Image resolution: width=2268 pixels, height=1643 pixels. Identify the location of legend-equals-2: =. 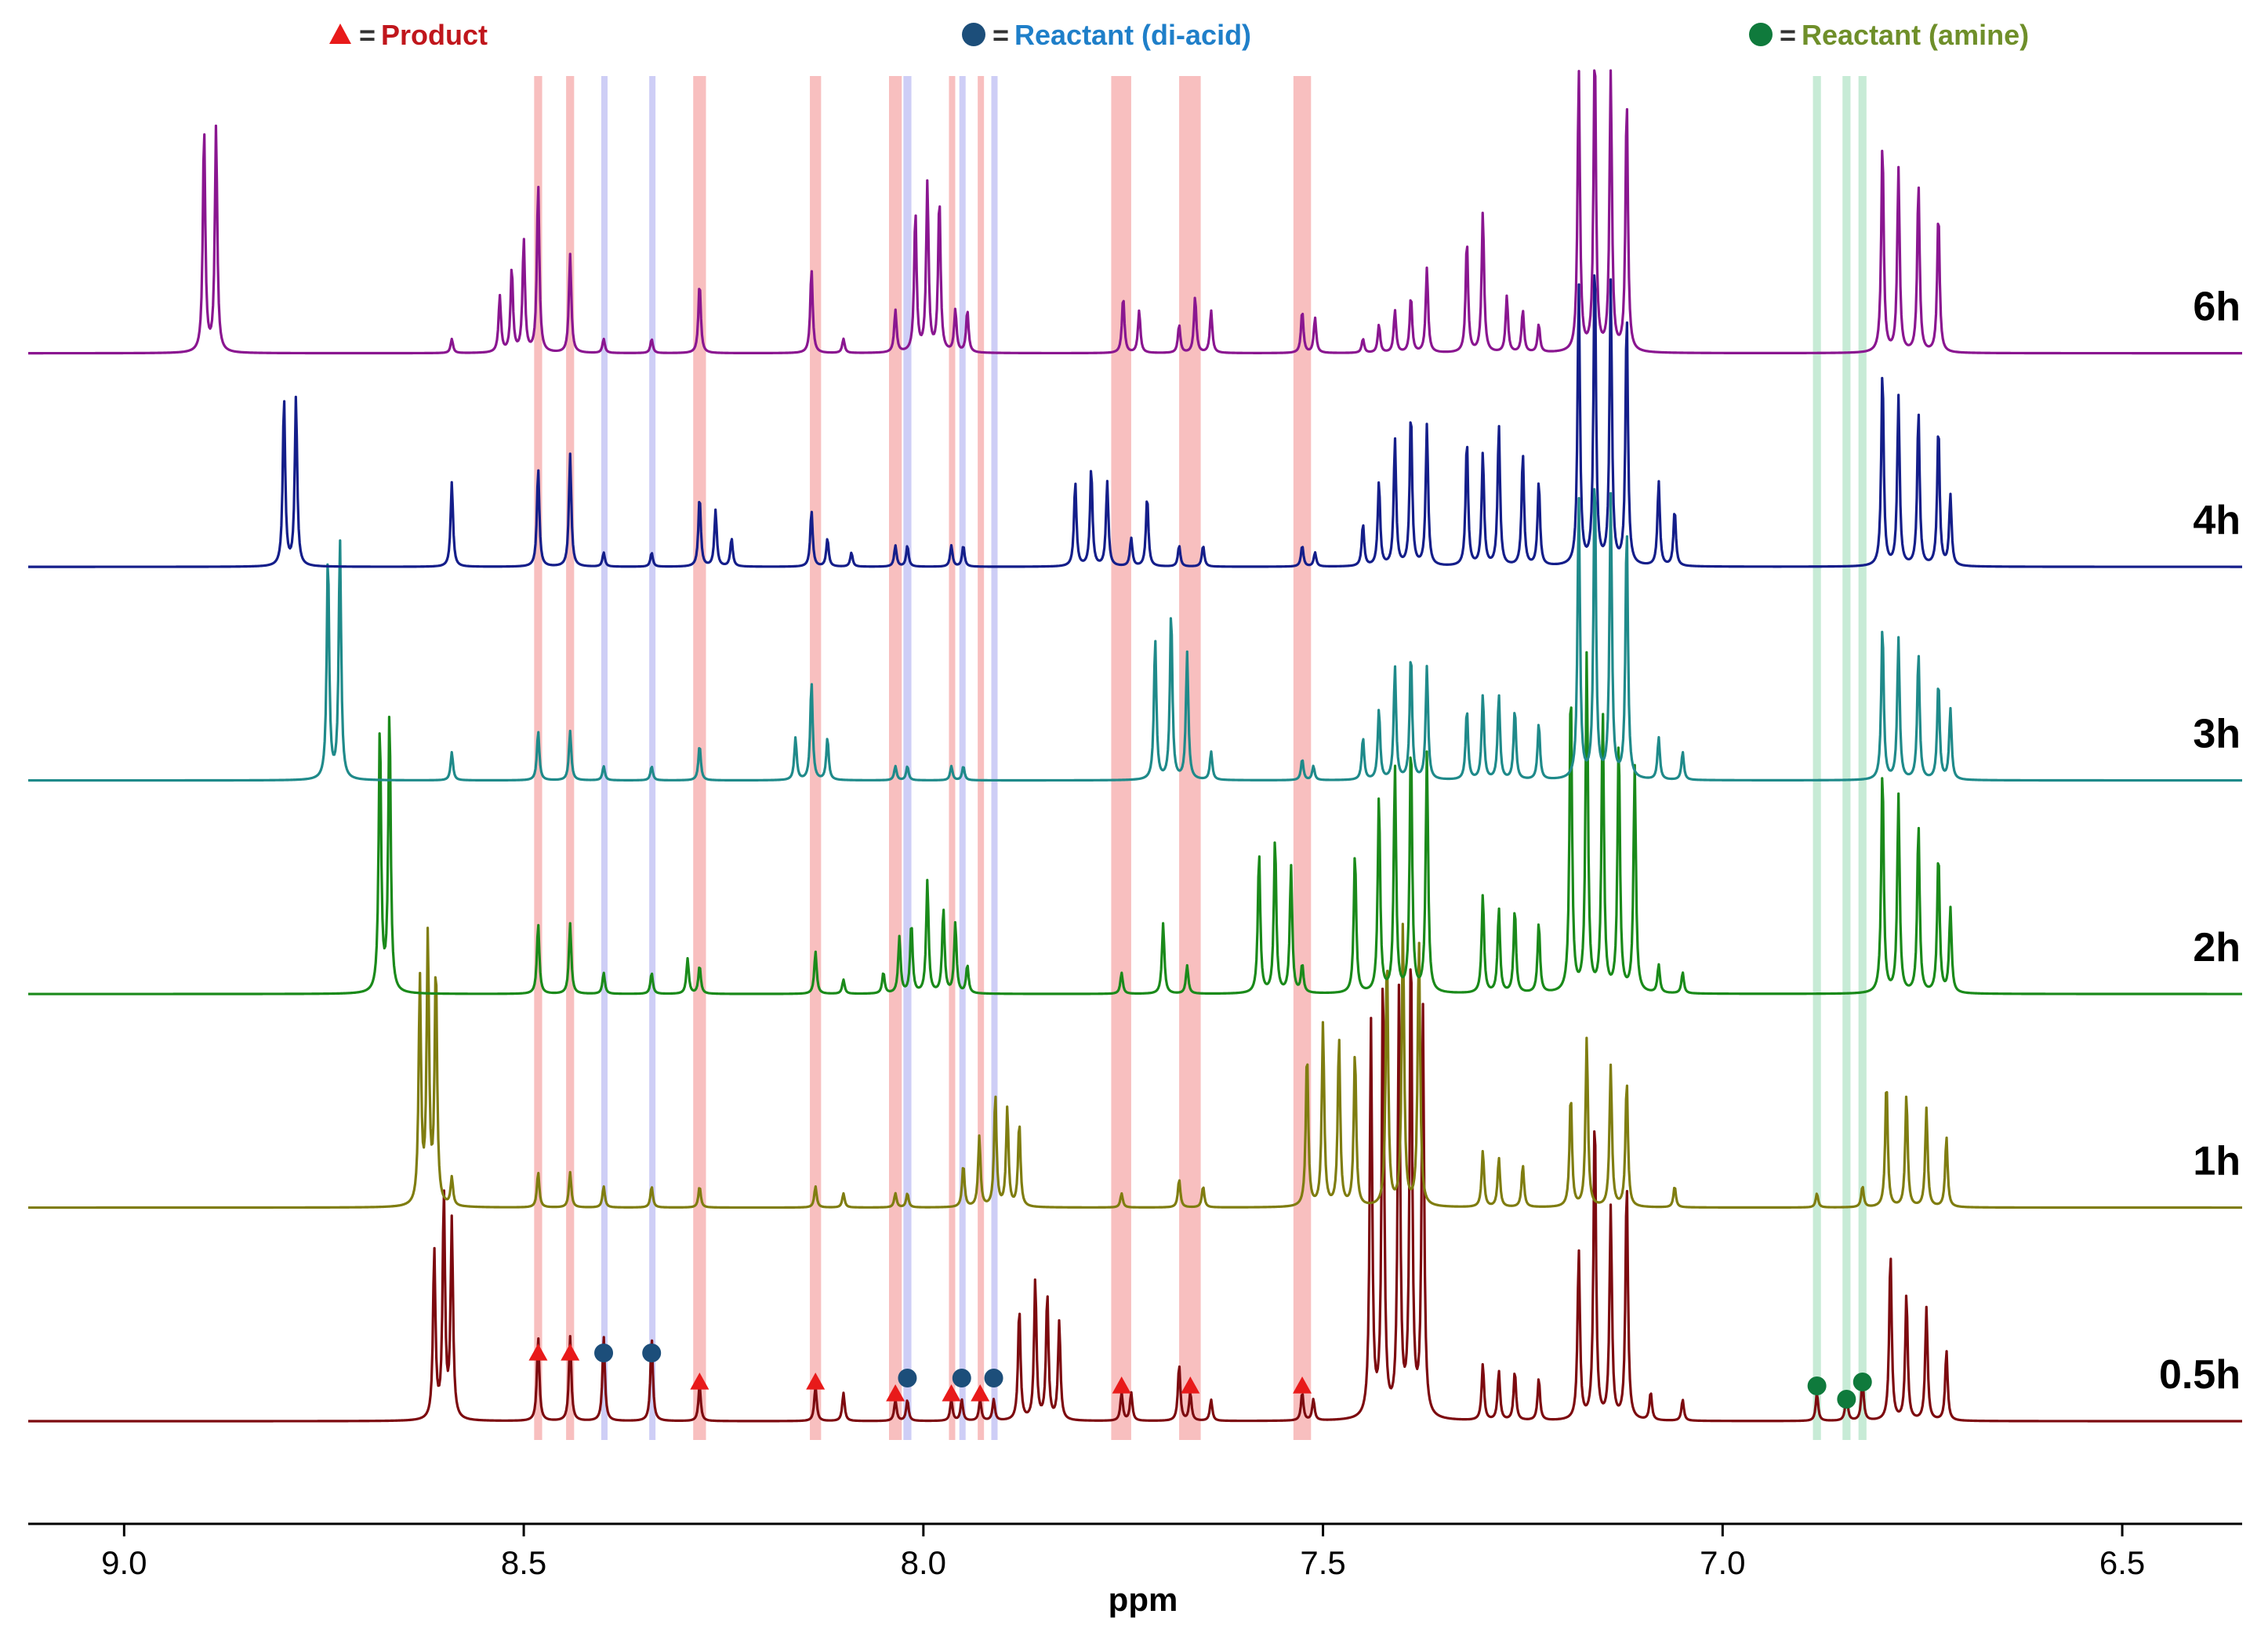
(1788, 35).